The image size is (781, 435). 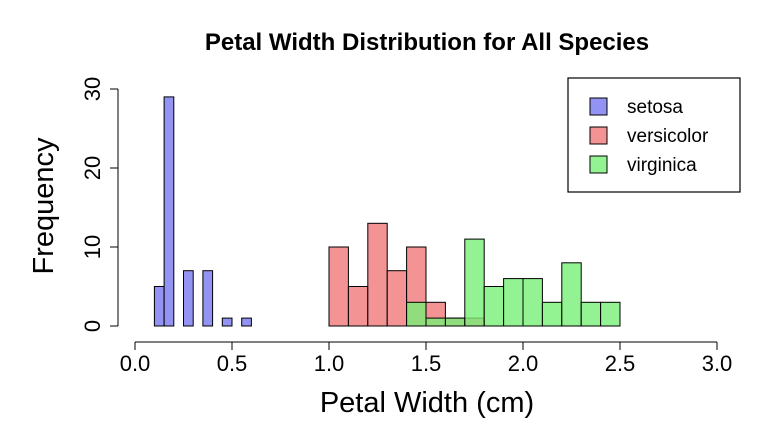 I want to click on x-axis: 0.0 0.5 1.0 1.5 2.0 2.5 3.0, so click(x=426, y=358).